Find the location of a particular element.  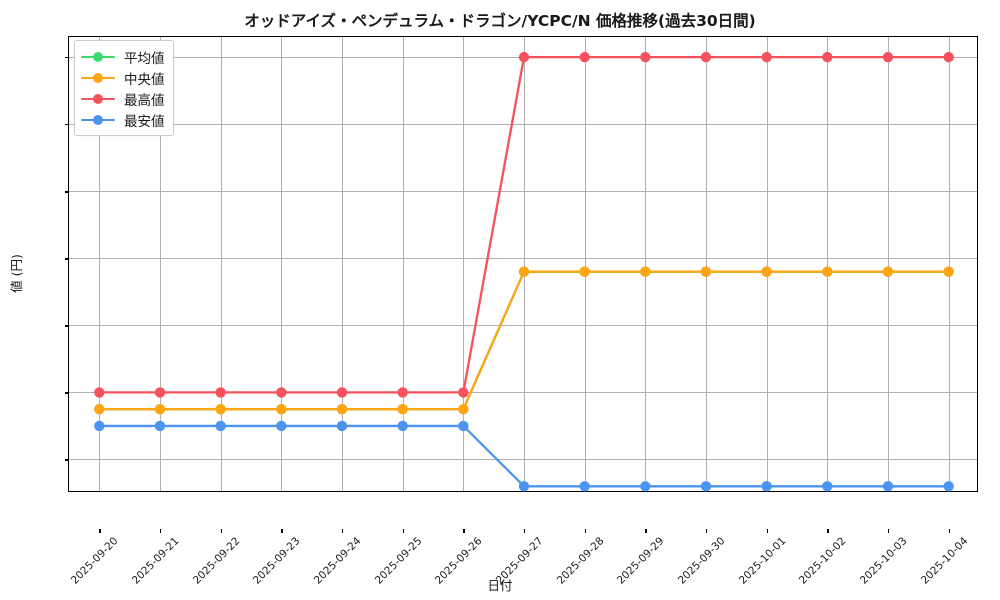

legend-label: 中央値 is located at coordinates (144, 79).